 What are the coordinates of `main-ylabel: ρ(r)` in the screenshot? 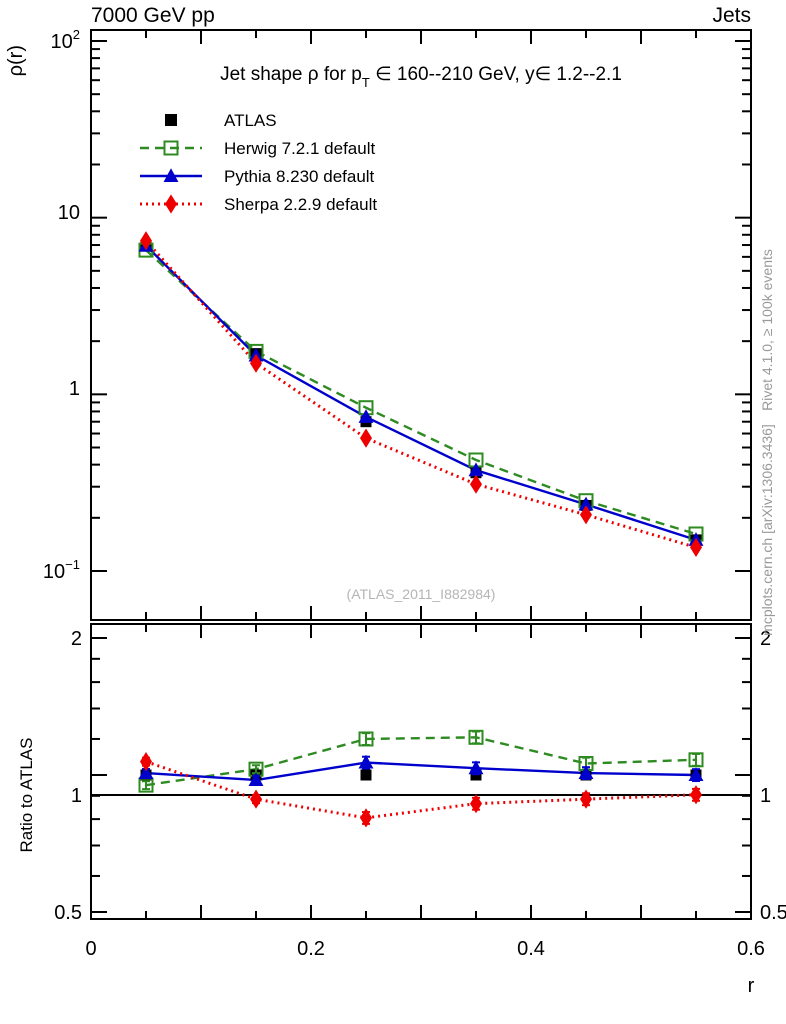 It's located at (16, 60).